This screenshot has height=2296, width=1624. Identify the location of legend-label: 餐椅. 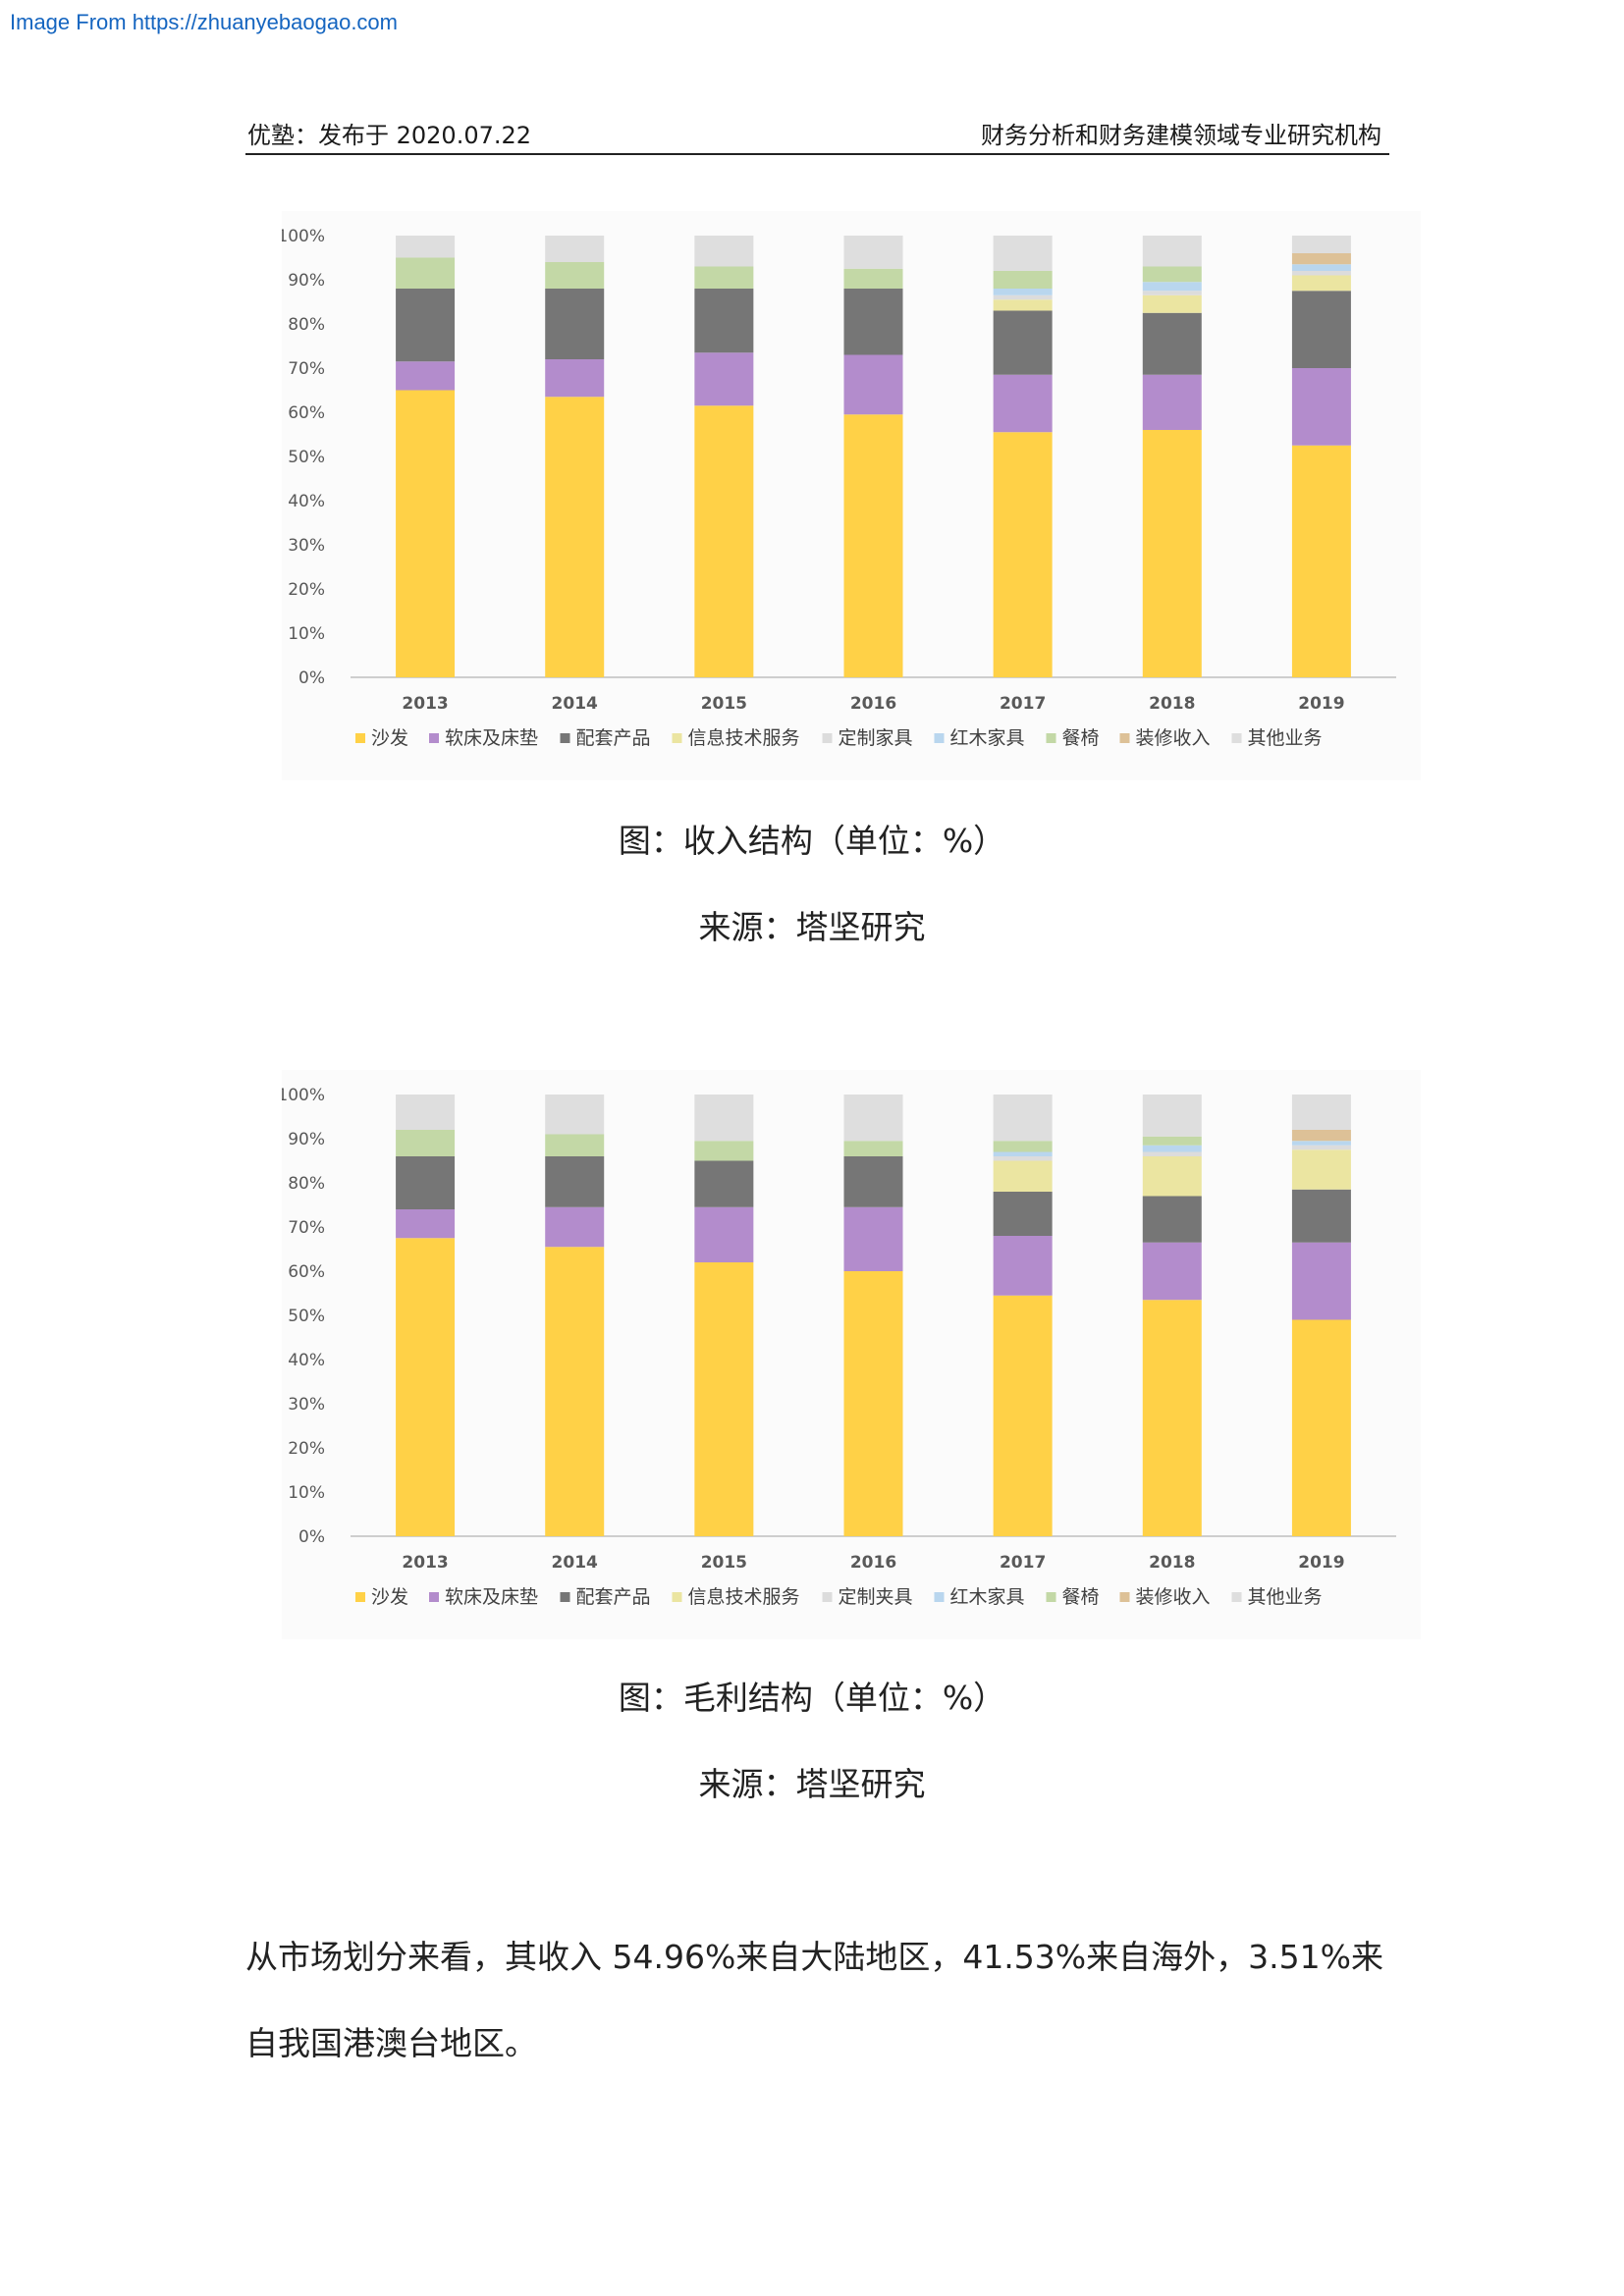
(1081, 1597).